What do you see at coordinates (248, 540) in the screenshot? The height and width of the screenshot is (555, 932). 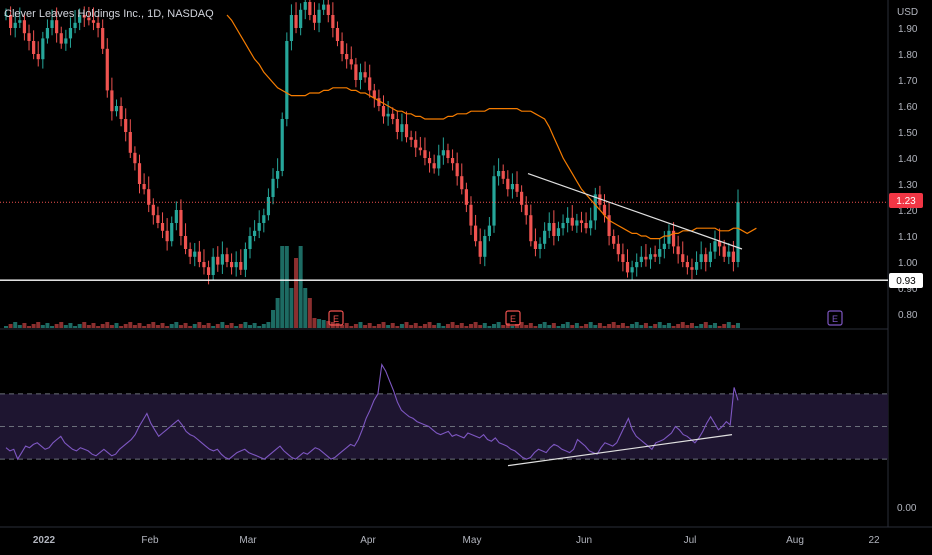 I see `time-axis-label: Mar` at bounding box center [248, 540].